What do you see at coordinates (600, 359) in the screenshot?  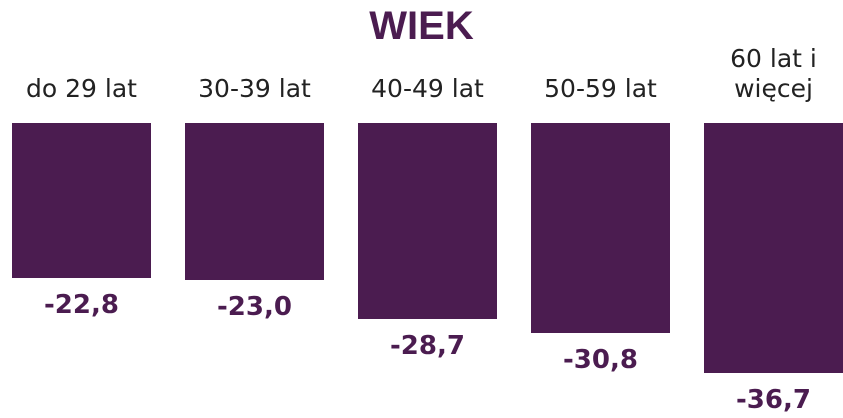 I see `value-label: -30,8` at bounding box center [600, 359].